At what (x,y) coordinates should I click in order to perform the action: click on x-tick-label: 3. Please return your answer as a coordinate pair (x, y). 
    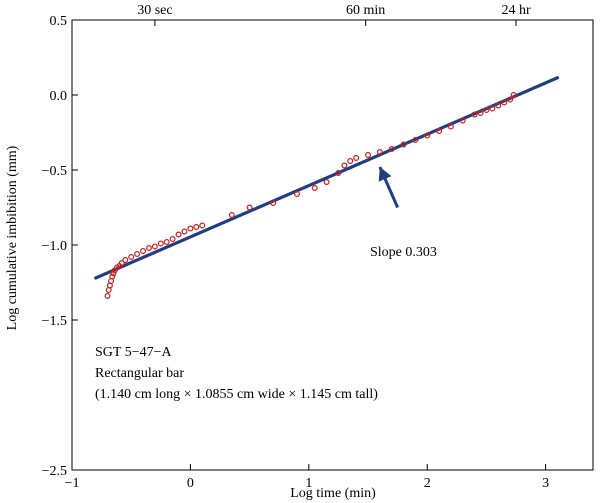
    Looking at the image, I should click on (545, 483).